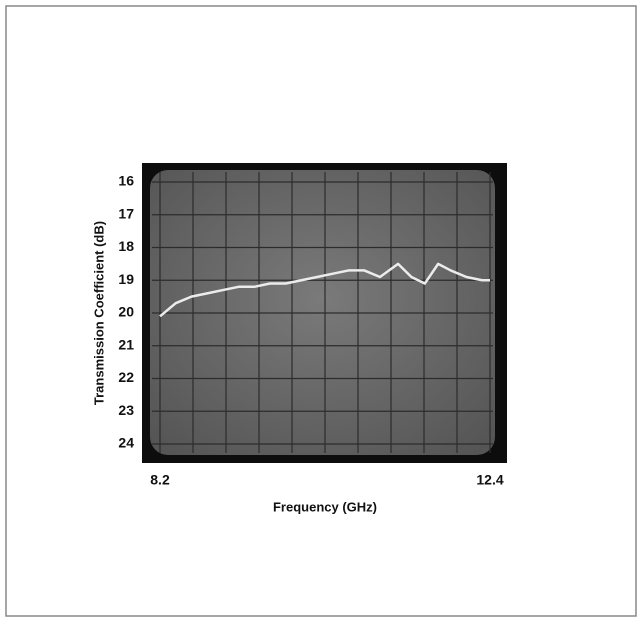 The image size is (642, 622). Describe the element at coordinates (126, 377) in the screenshot. I see `y-tick-label: 22` at that location.